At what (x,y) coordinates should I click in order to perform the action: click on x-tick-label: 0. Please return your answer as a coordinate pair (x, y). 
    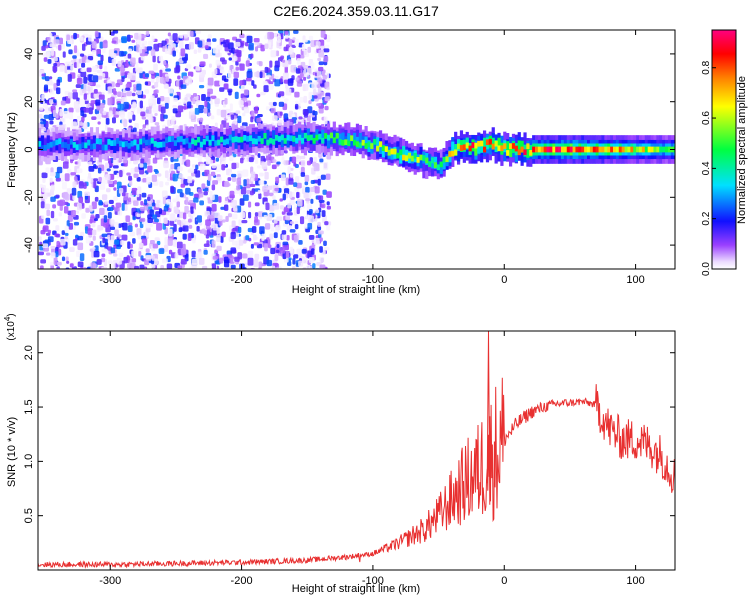
    Looking at the image, I should click on (504, 581).